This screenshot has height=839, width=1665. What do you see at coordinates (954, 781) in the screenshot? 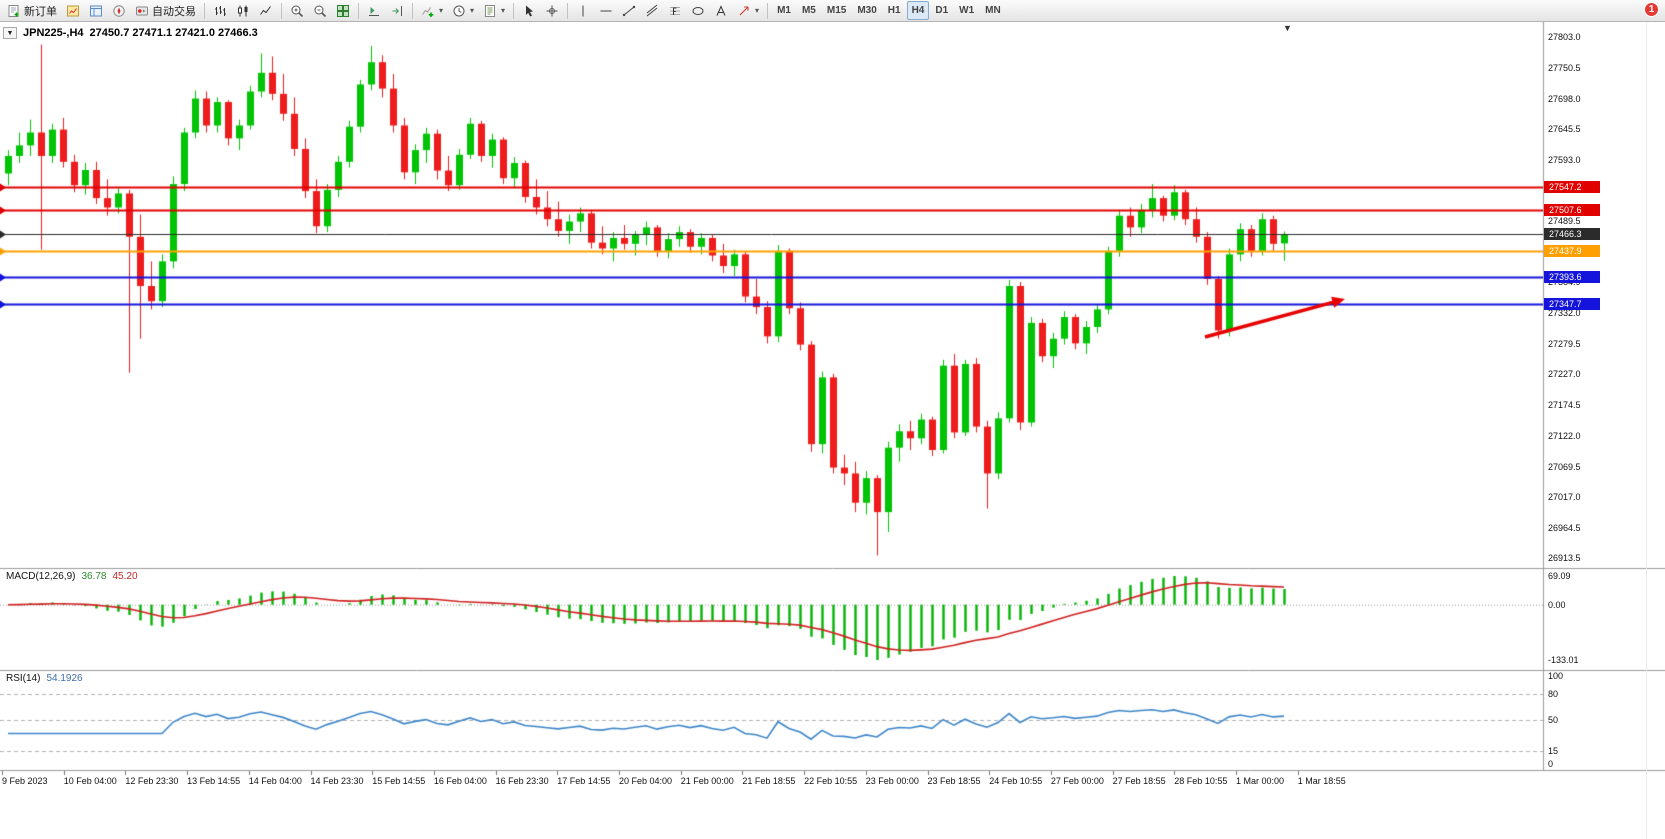
I see `time-axis-label: 23 Feb 18:55` at bounding box center [954, 781].